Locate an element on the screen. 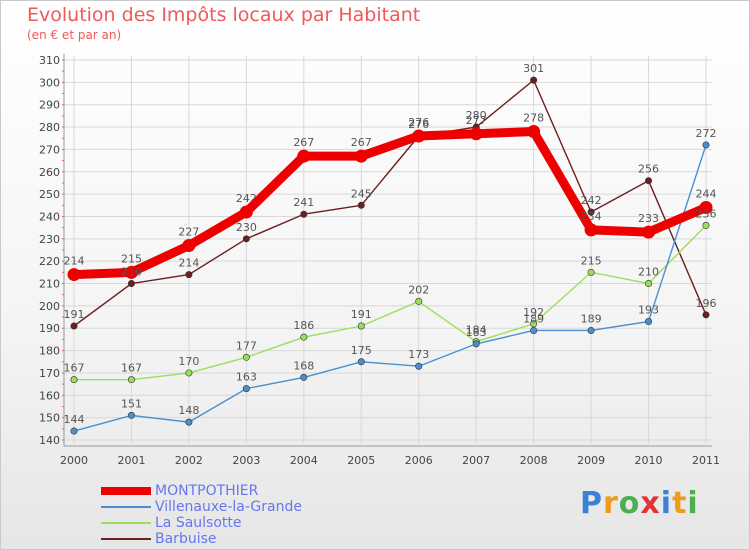 The width and height of the screenshot is (750, 550). point-montpothier-2006 is located at coordinates (419, 136).